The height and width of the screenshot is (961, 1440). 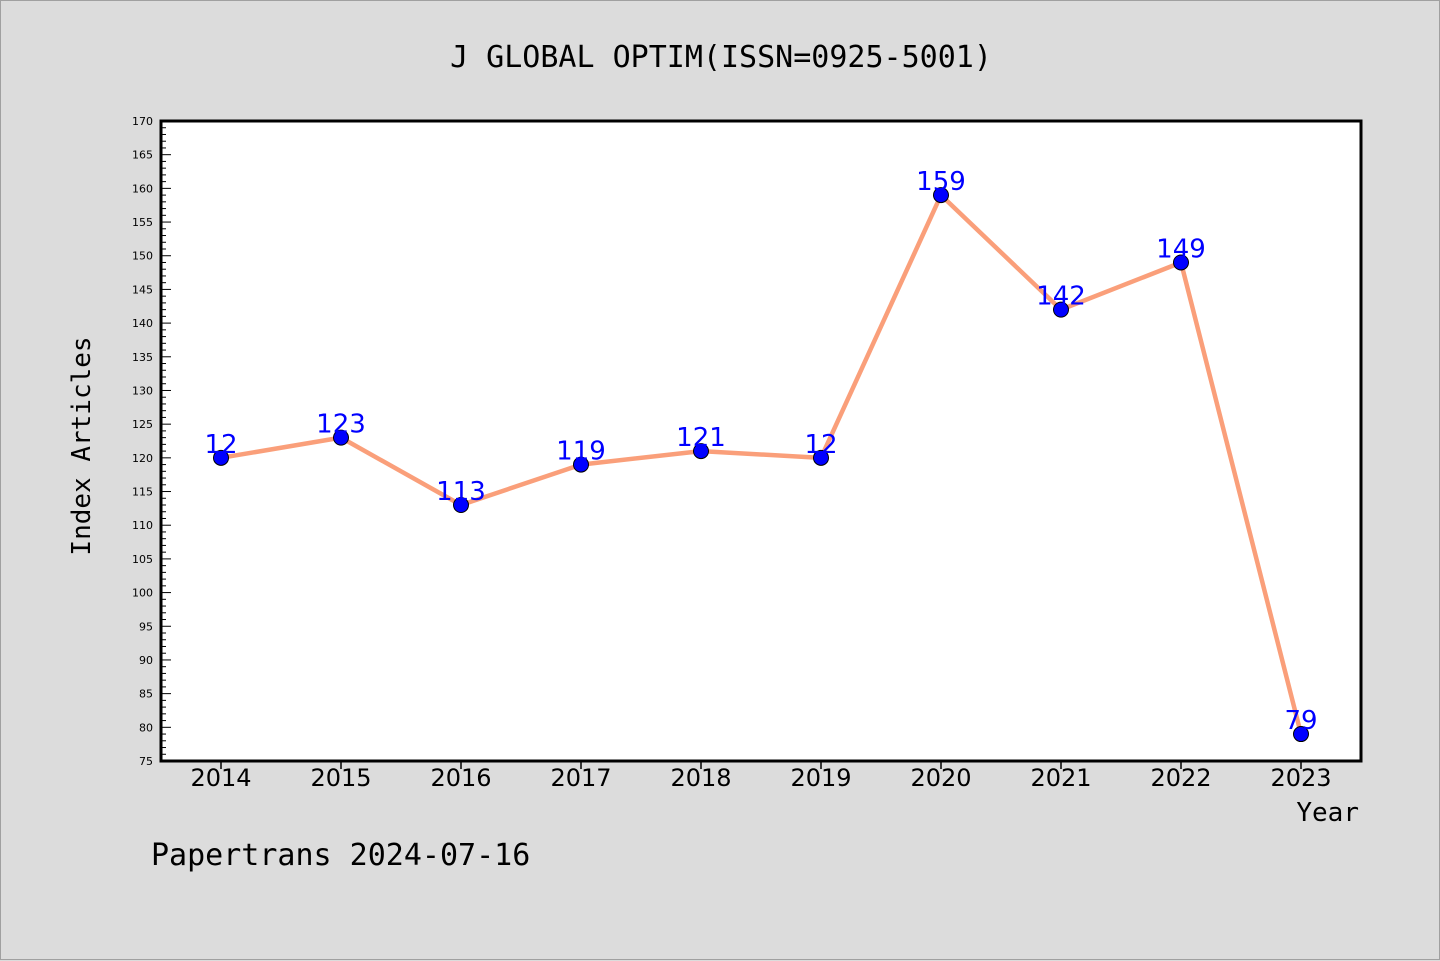 What do you see at coordinates (1327, 813) in the screenshot?
I see `x-axis-title: Year` at bounding box center [1327, 813].